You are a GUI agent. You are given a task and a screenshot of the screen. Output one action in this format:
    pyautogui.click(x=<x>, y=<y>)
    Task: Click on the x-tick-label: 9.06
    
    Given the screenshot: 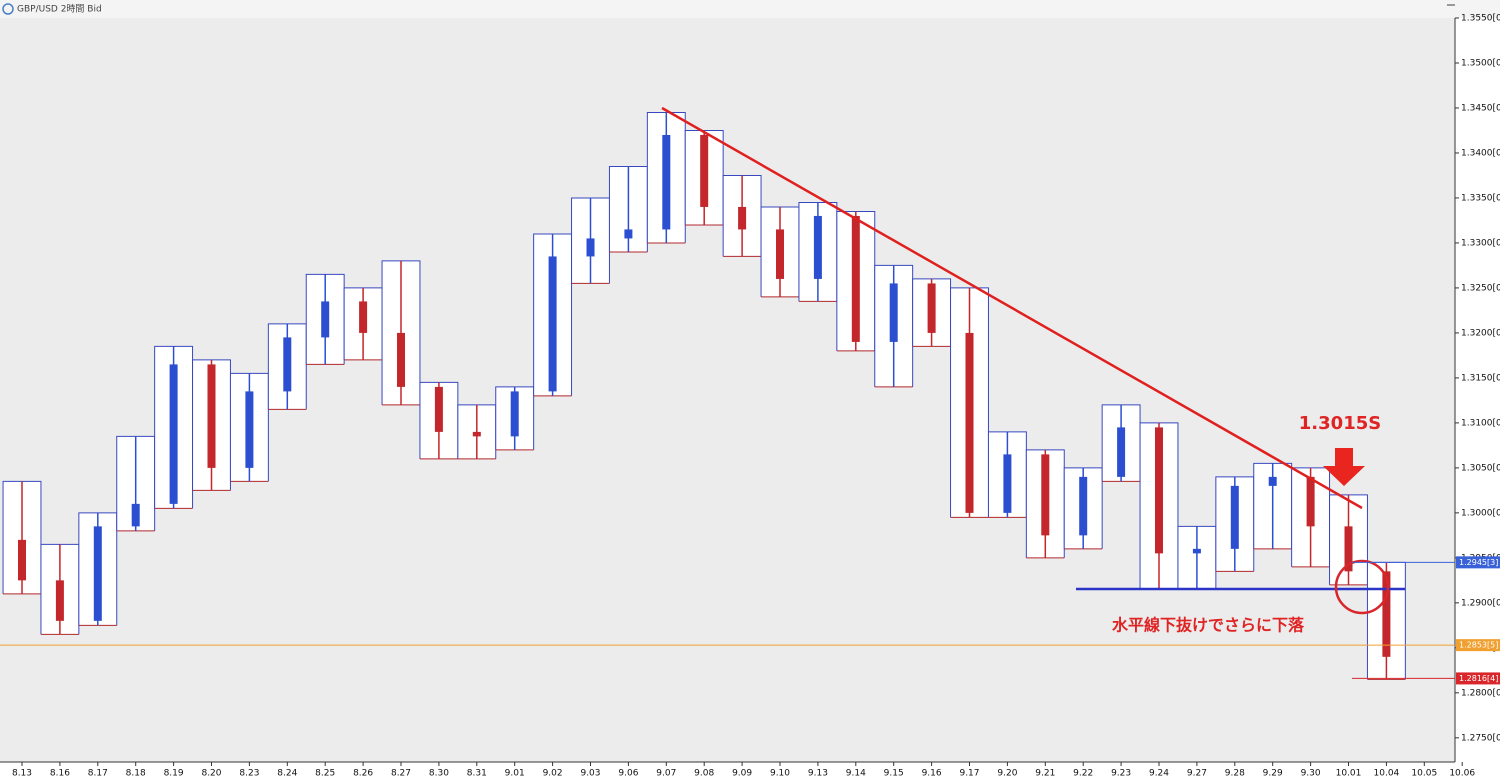 What is the action you would take?
    pyautogui.click(x=628, y=774)
    